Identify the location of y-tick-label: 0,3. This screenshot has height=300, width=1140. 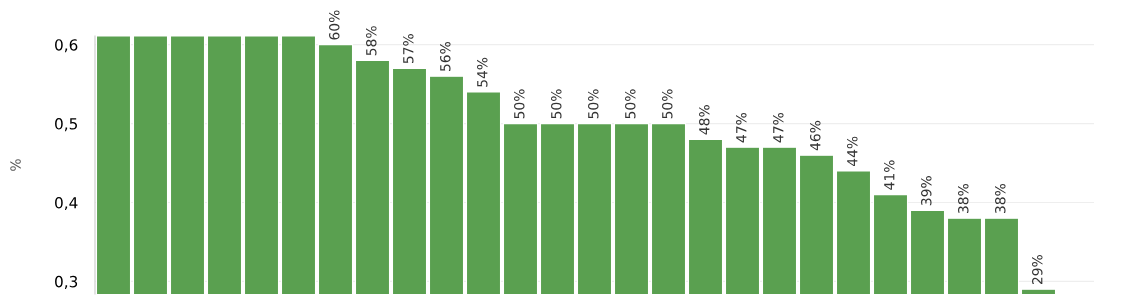
(66, 282).